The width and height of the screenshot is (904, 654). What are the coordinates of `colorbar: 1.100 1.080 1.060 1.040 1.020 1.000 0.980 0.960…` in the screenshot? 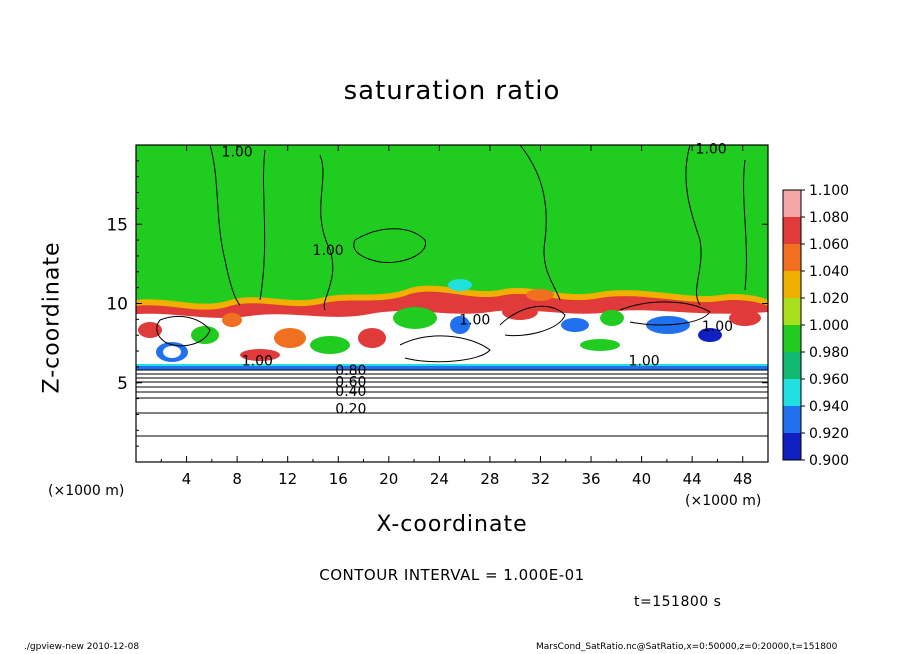 It's located at (815, 326).